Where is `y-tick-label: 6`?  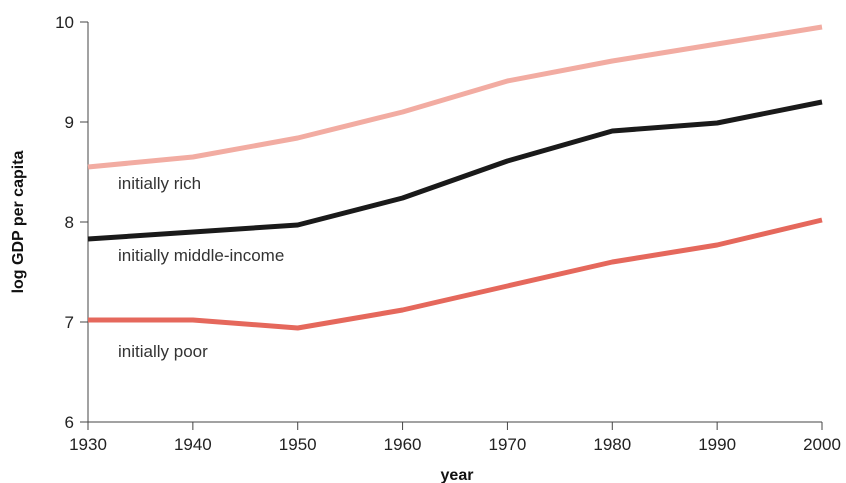
y-tick-label: 6 is located at coordinates (69, 422).